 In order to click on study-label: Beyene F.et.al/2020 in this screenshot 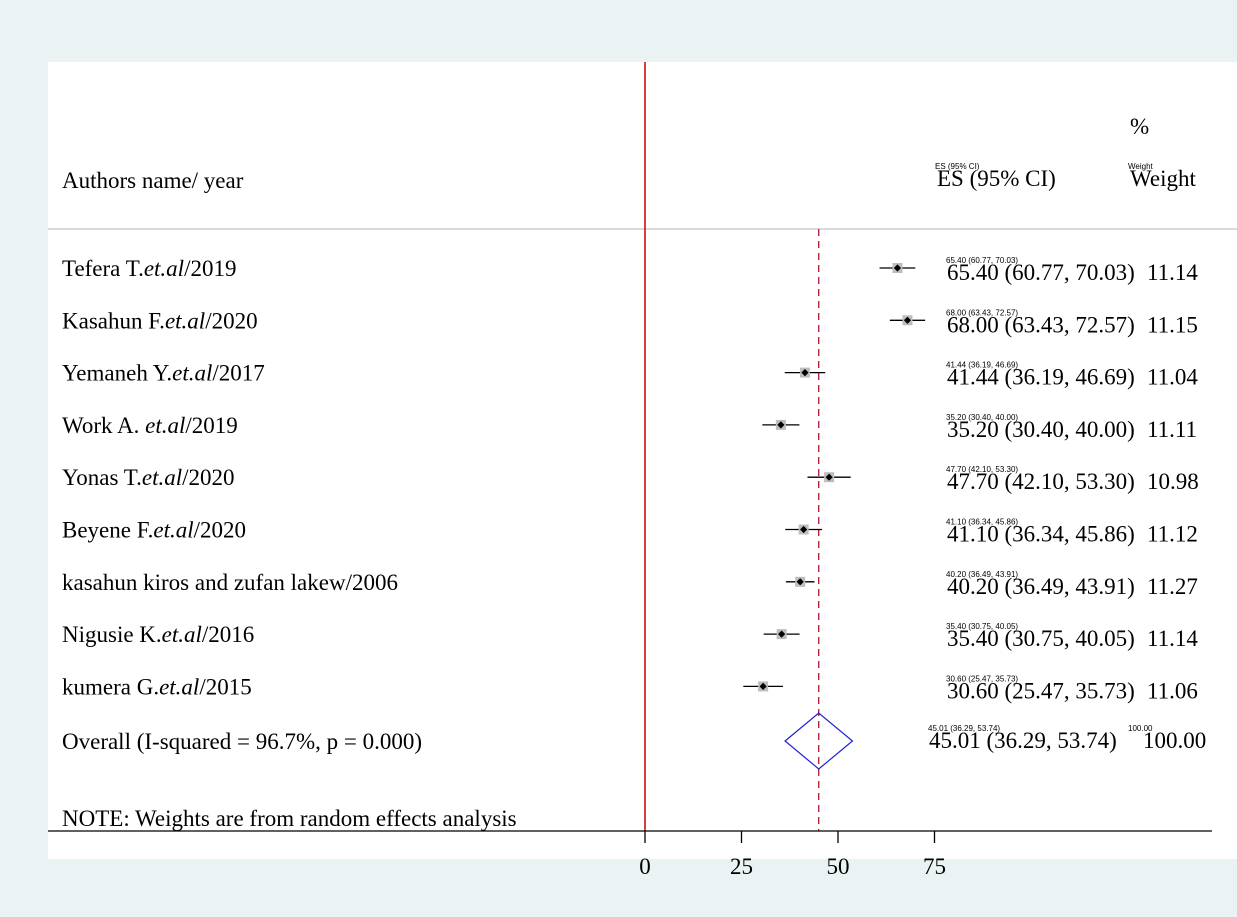, I will do `click(154, 530)`.